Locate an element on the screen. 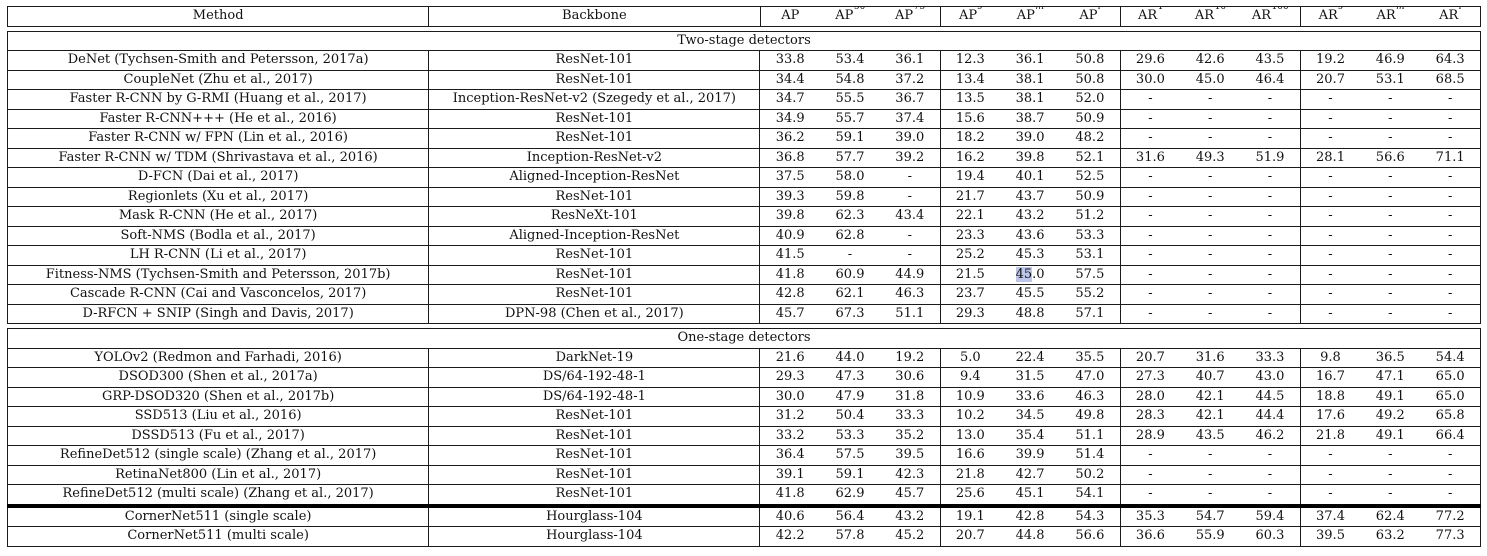 The height and width of the screenshot is (556, 1487). metric-cell: 66.4 is located at coordinates (1450, 435).